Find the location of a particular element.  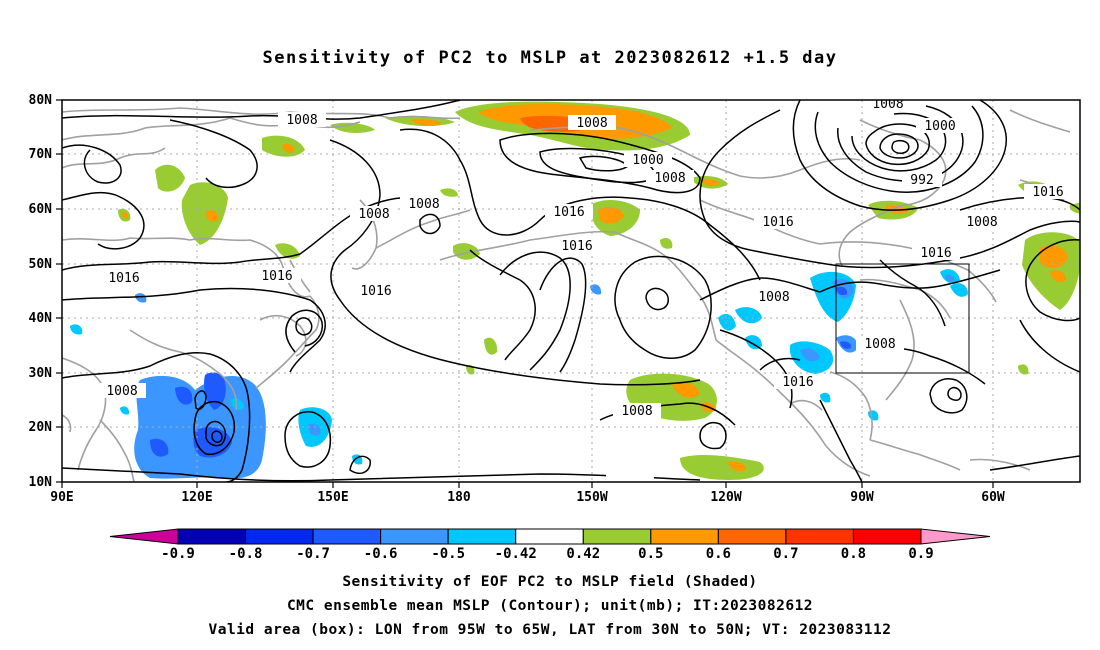

lat-label: 70N is located at coordinates (41, 154).